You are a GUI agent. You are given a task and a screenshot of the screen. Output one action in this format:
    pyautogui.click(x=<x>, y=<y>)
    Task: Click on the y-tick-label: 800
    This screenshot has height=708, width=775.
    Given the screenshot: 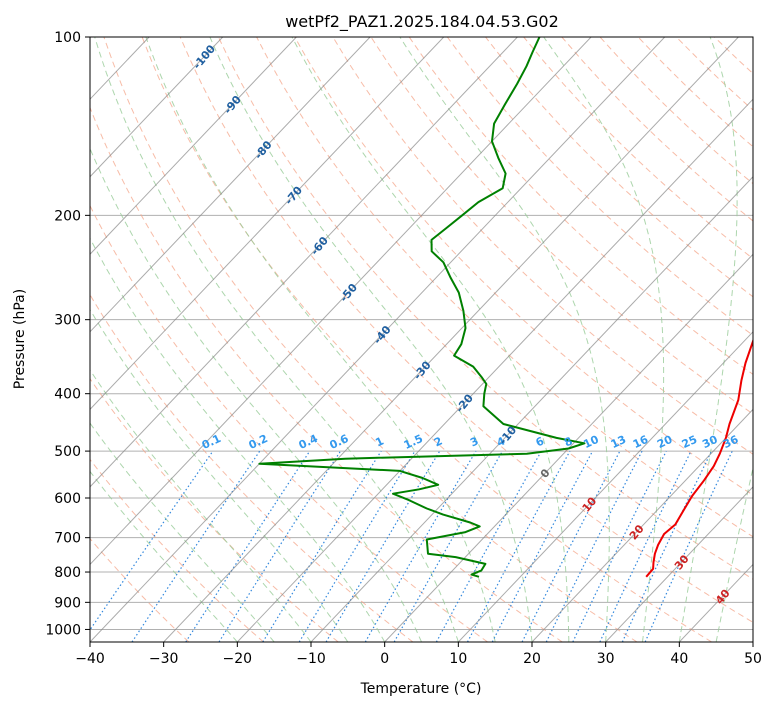 What is the action you would take?
    pyautogui.click(x=67, y=573)
    